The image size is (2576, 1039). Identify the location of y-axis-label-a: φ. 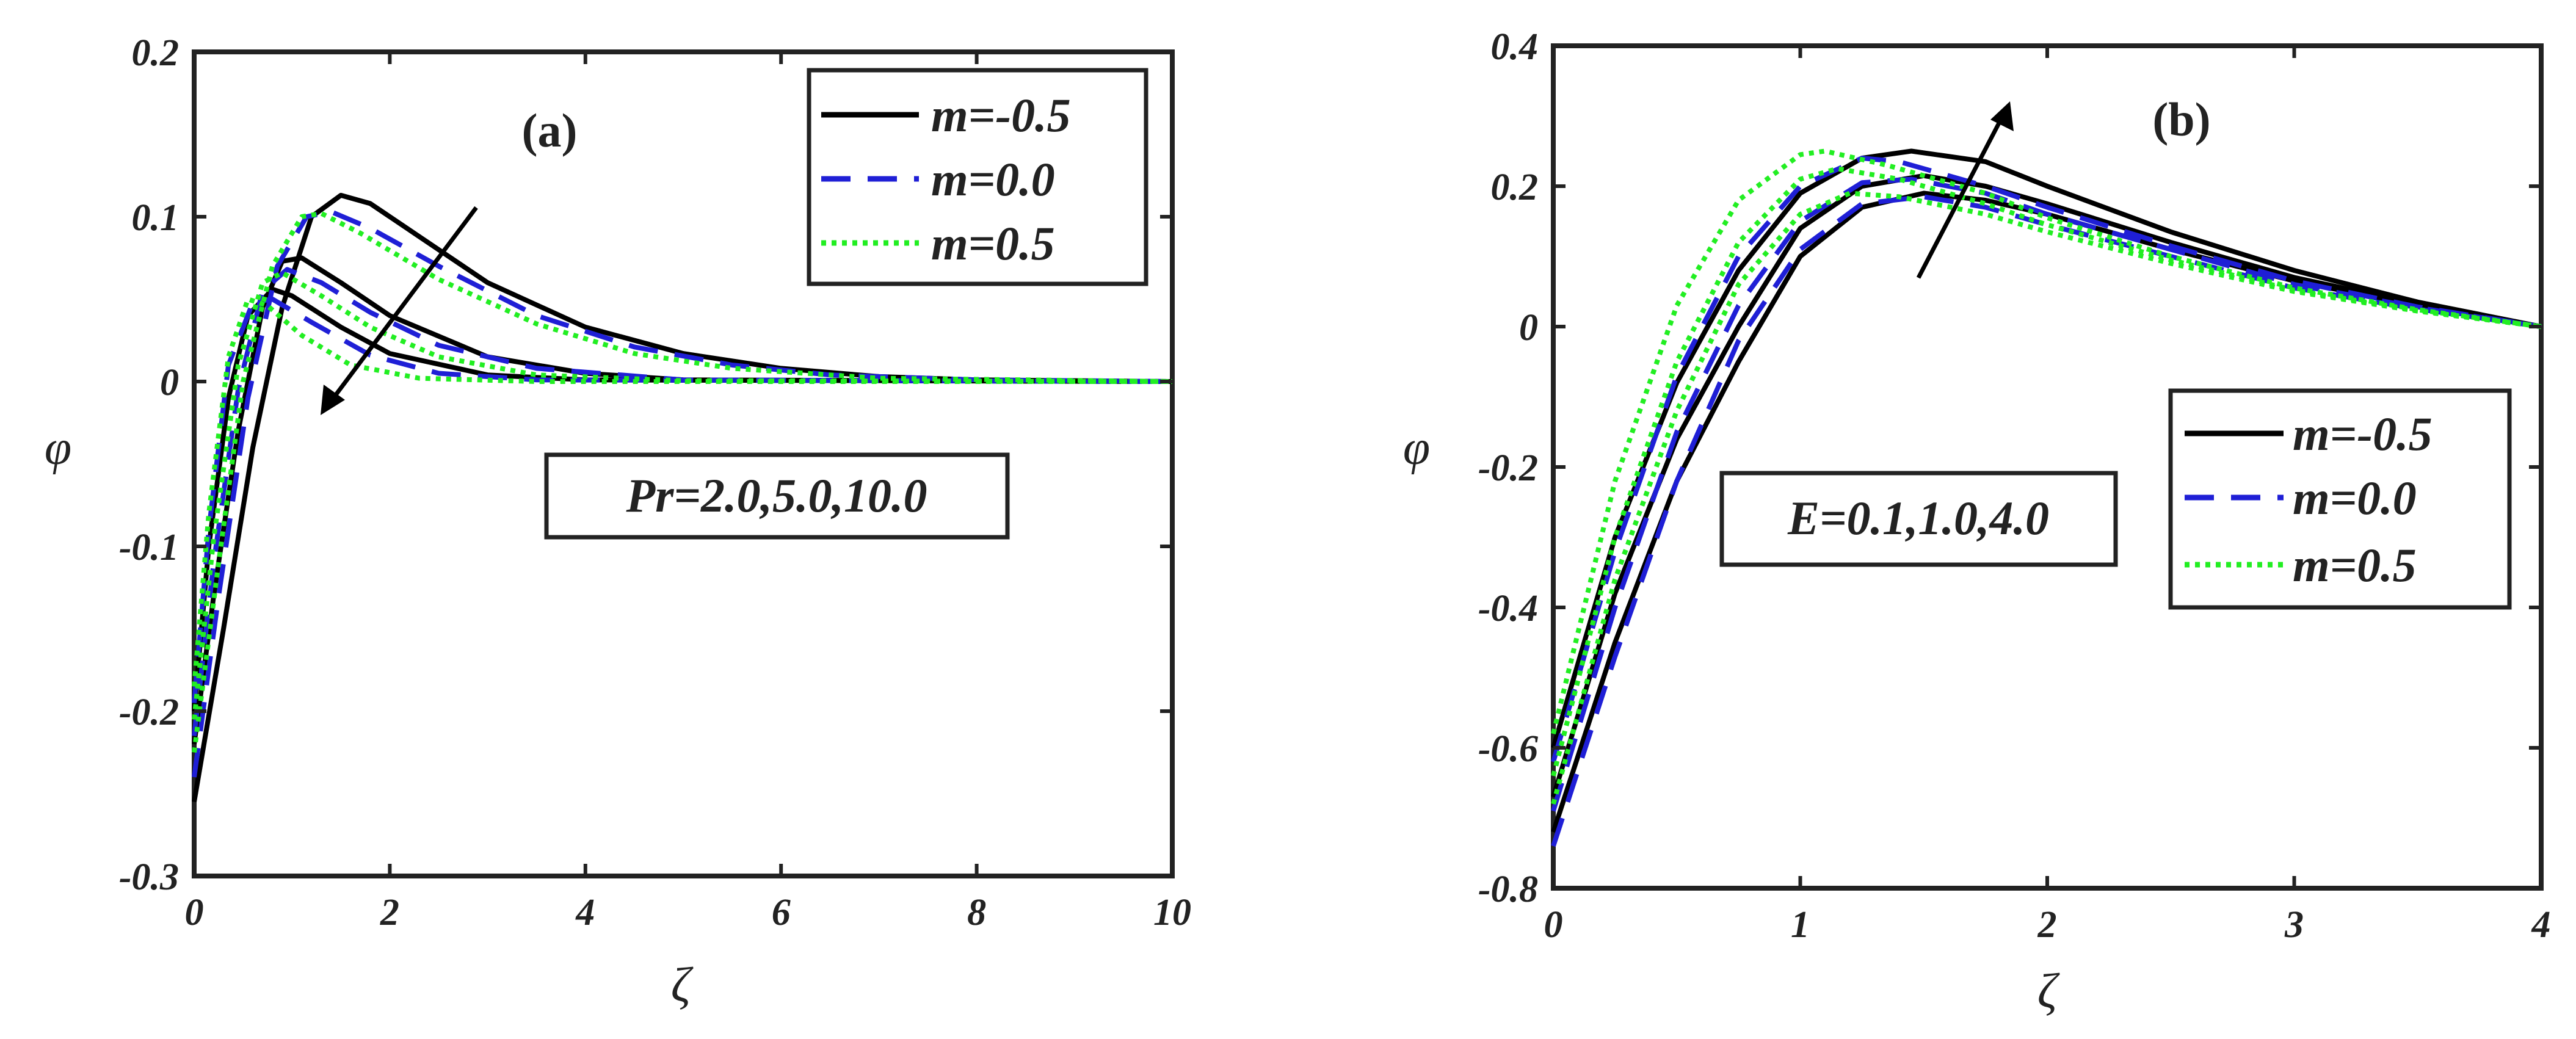
(58, 448).